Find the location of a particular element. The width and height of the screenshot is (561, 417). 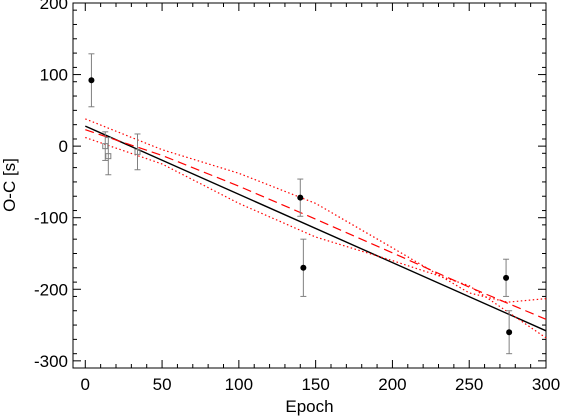

x-tick-label: 150 is located at coordinates (315, 384).